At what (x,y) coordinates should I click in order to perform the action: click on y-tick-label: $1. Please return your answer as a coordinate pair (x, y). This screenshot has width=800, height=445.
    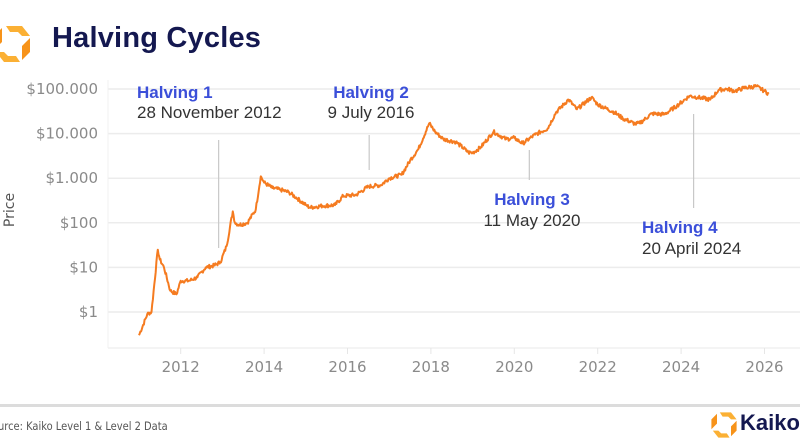
    Looking at the image, I should click on (88, 312).